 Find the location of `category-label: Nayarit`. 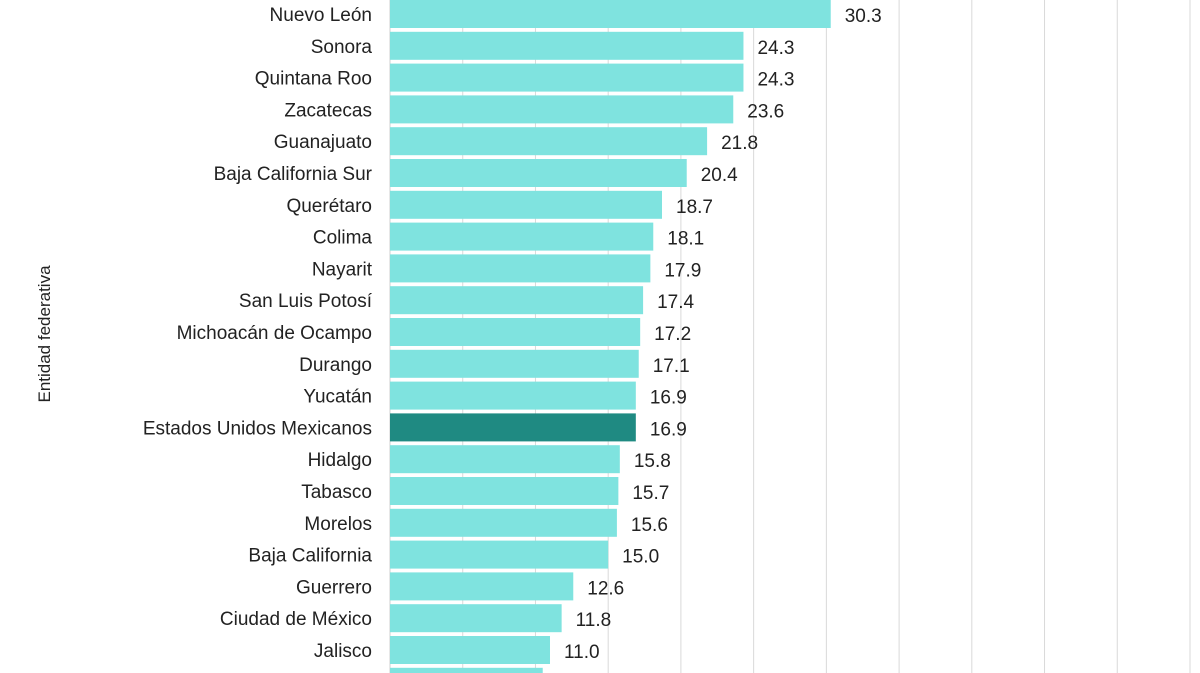

category-label: Nayarit is located at coordinates (342, 269).